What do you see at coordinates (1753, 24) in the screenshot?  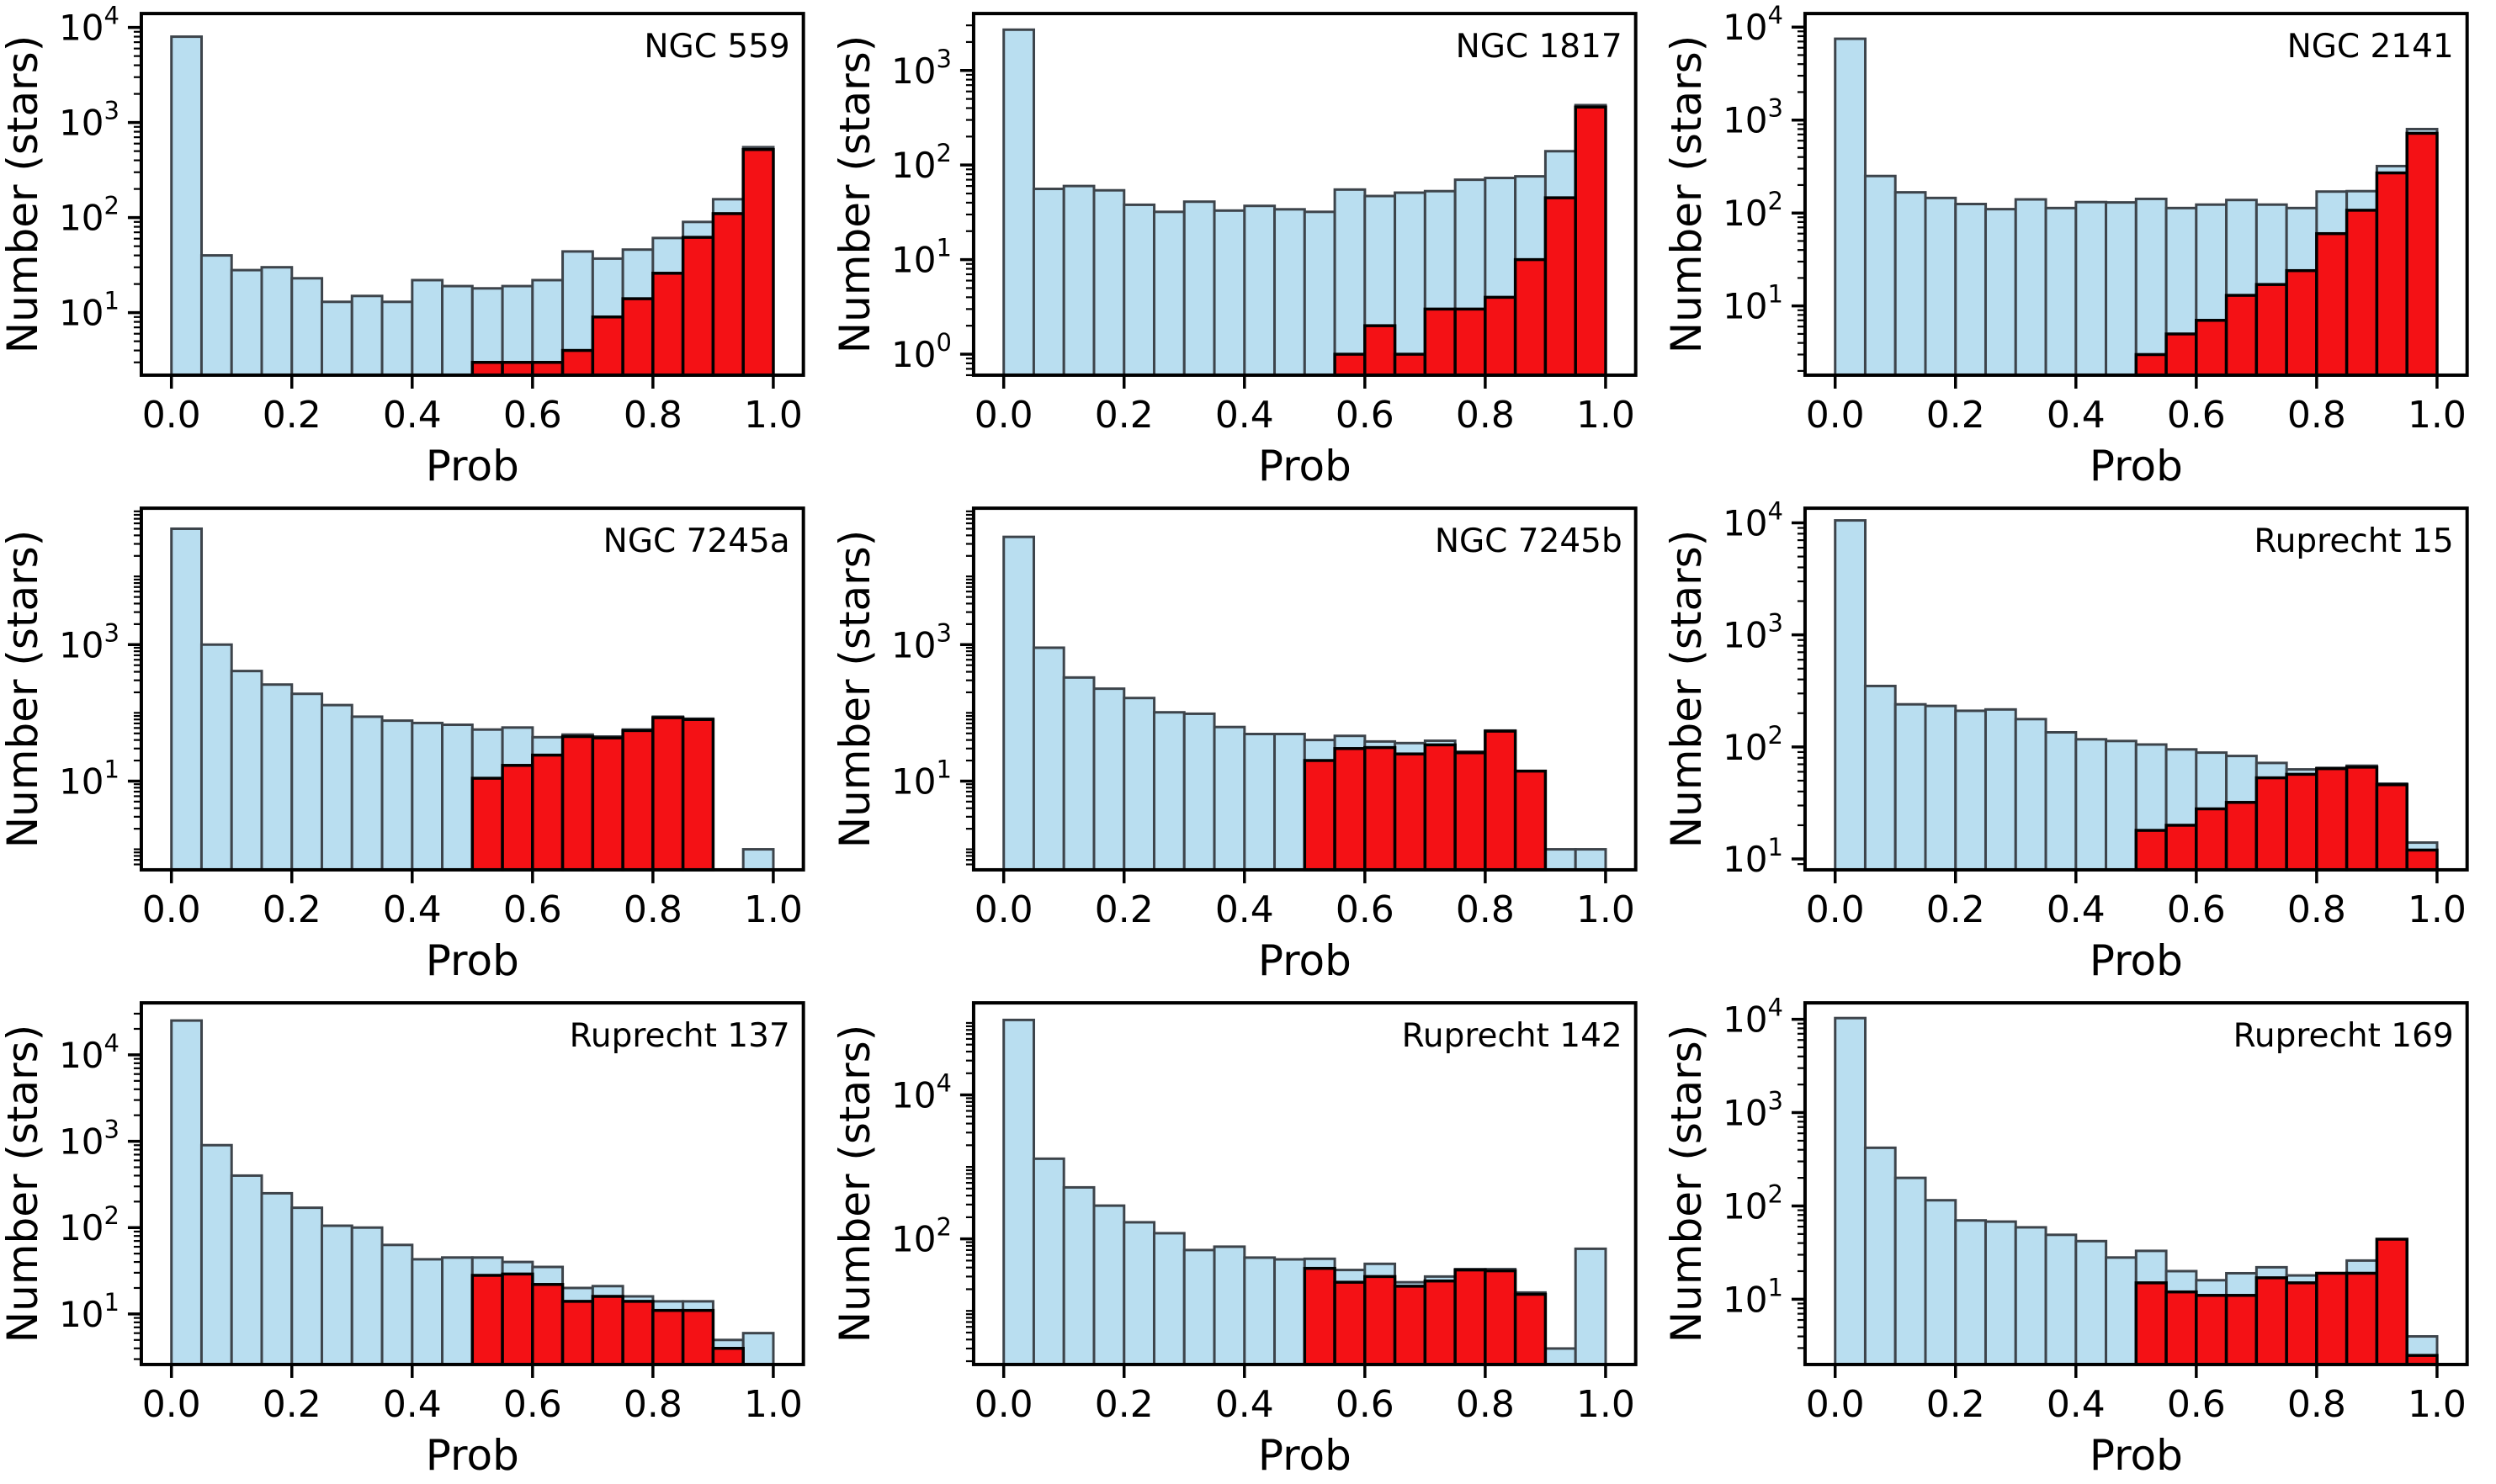 I see `y-tick-label: 10⁴` at bounding box center [1753, 24].